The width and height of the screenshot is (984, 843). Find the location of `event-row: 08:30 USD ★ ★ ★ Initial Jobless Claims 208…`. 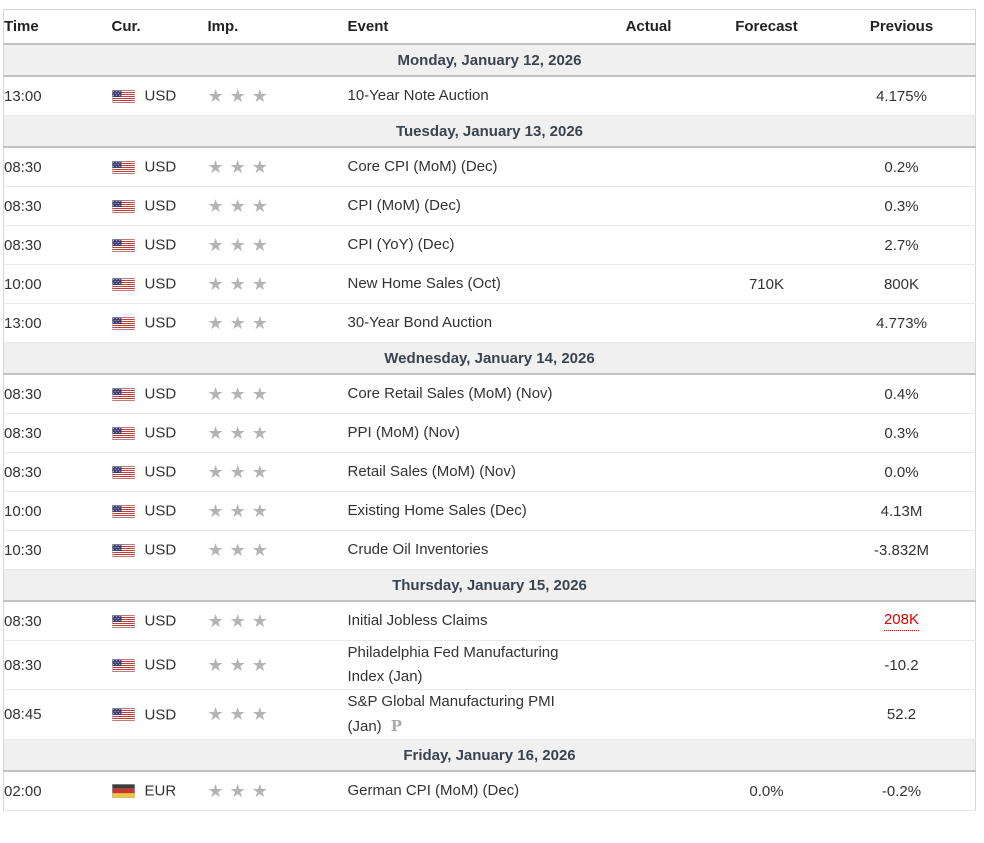

event-row: 08:30 USD ★ ★ ★ Initial Jobless Claims 208… is located at coordinates (489, 621).